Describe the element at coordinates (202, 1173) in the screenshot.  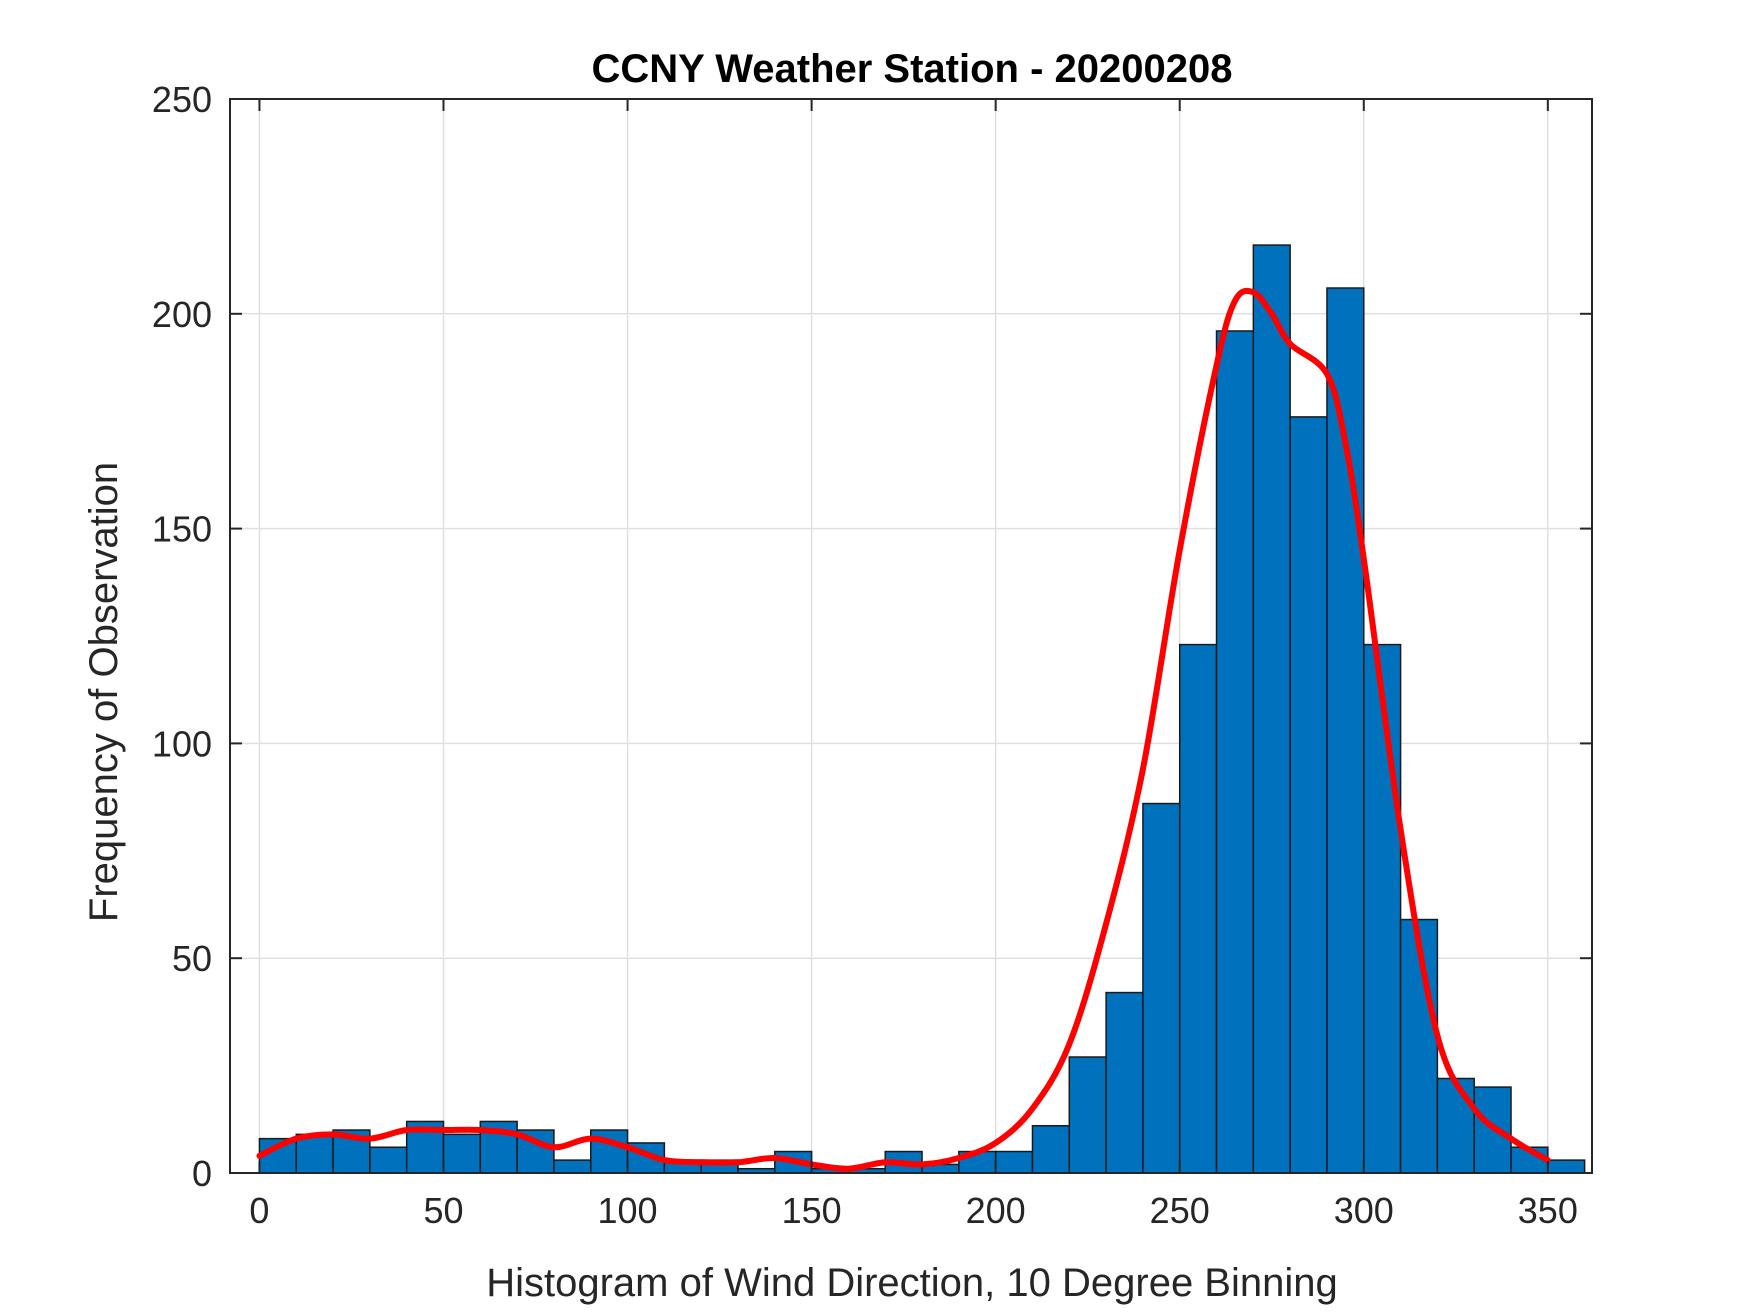
I see `y-tick-label: 0` at that location.